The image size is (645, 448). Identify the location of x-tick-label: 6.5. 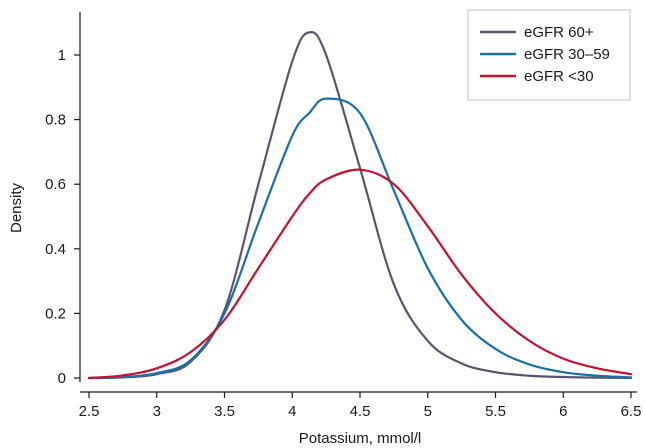
(631, 411).